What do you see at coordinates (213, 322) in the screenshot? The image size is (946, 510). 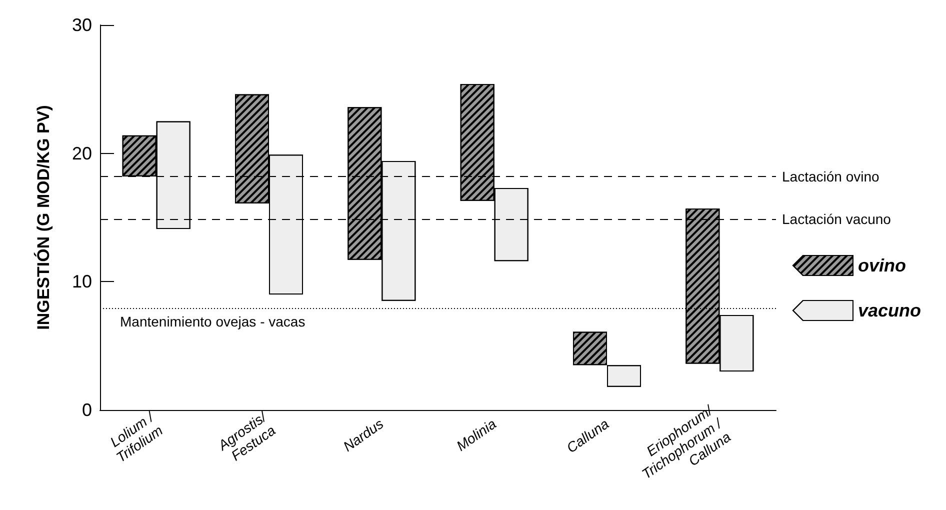 I see `ref-line-label: Mantenimiento ovejas - vacas` at bounding box center [213, 322].